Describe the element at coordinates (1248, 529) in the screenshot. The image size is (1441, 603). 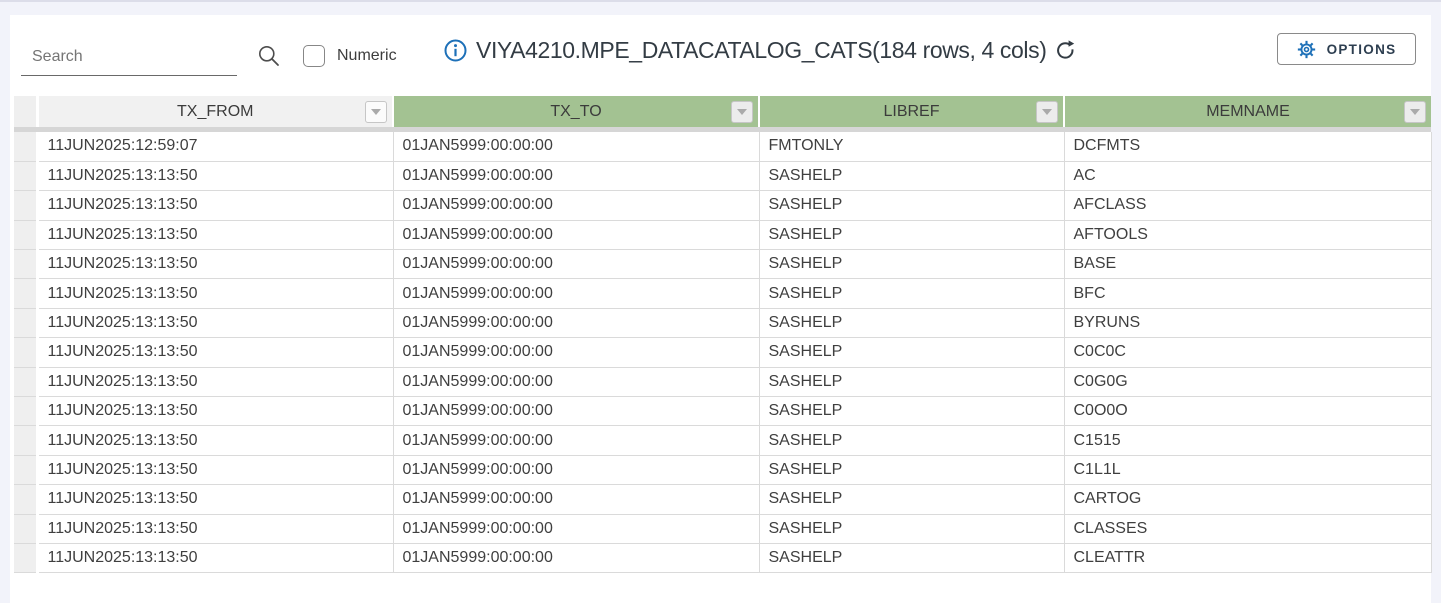
I see `table-cell: CLASSES` at that location.